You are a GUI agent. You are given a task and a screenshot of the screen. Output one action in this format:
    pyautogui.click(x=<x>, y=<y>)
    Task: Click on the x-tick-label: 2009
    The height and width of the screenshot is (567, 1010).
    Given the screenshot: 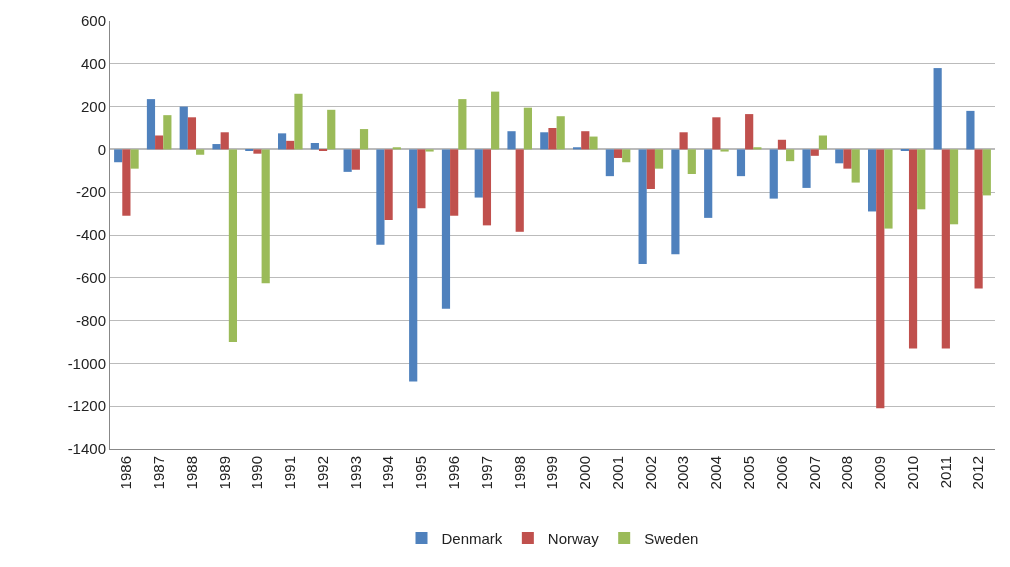 What is the action you would take?
    pyautogui.click(x=880, y=473)
    